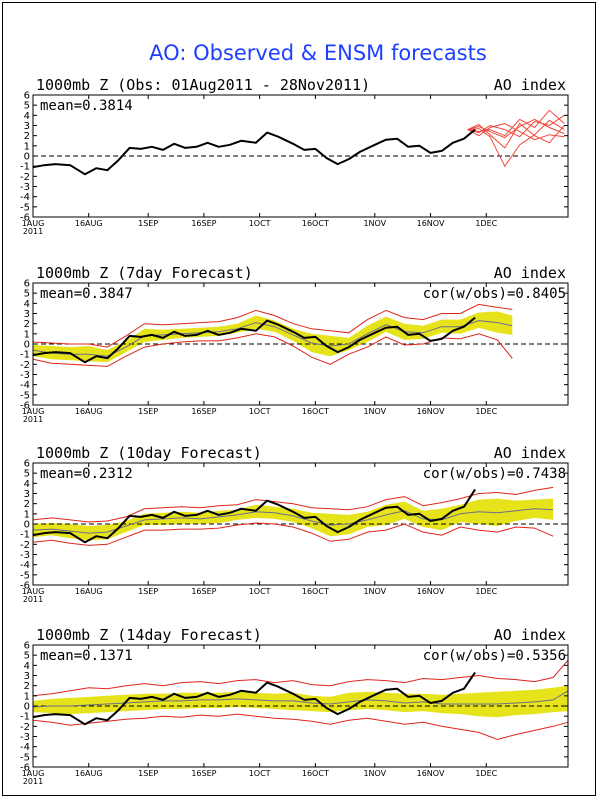 Image resolution: width=600 pixels, height=800 pixels. I want to click on correlation-stat: cor(w/obs)=0.7438, so click(494, 474).